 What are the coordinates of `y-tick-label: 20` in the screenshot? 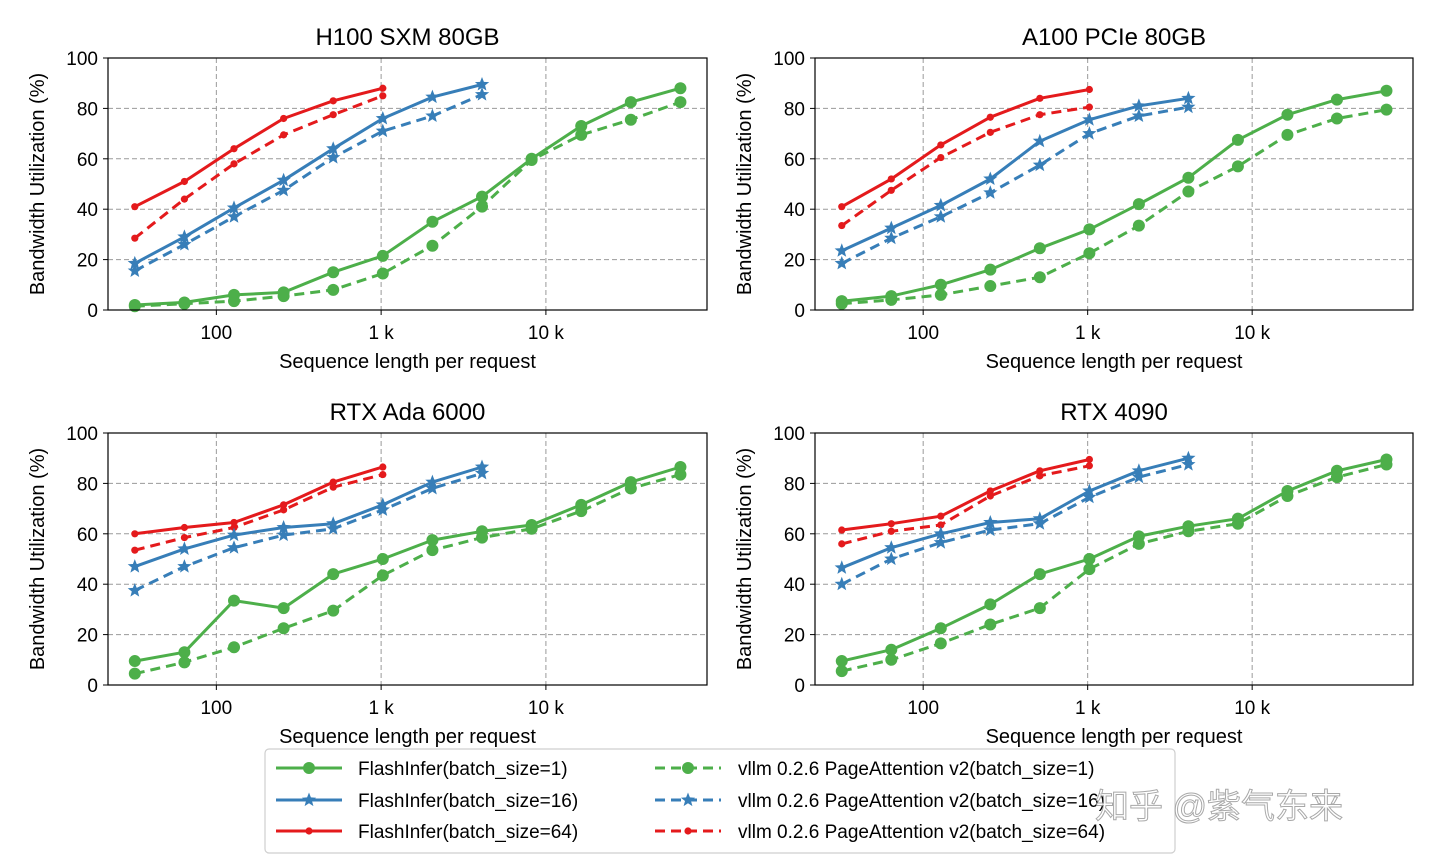 It's located at (87, 261).